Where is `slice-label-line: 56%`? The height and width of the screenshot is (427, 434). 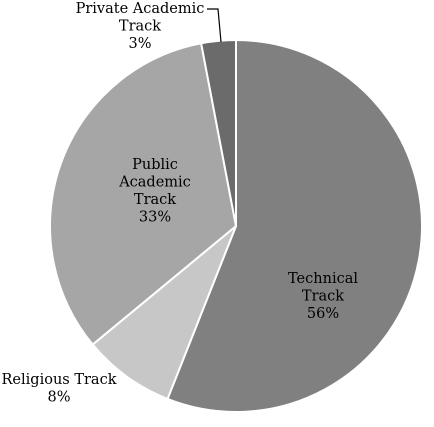 slice-label-line: 56% is located at coordinates (323, 314).